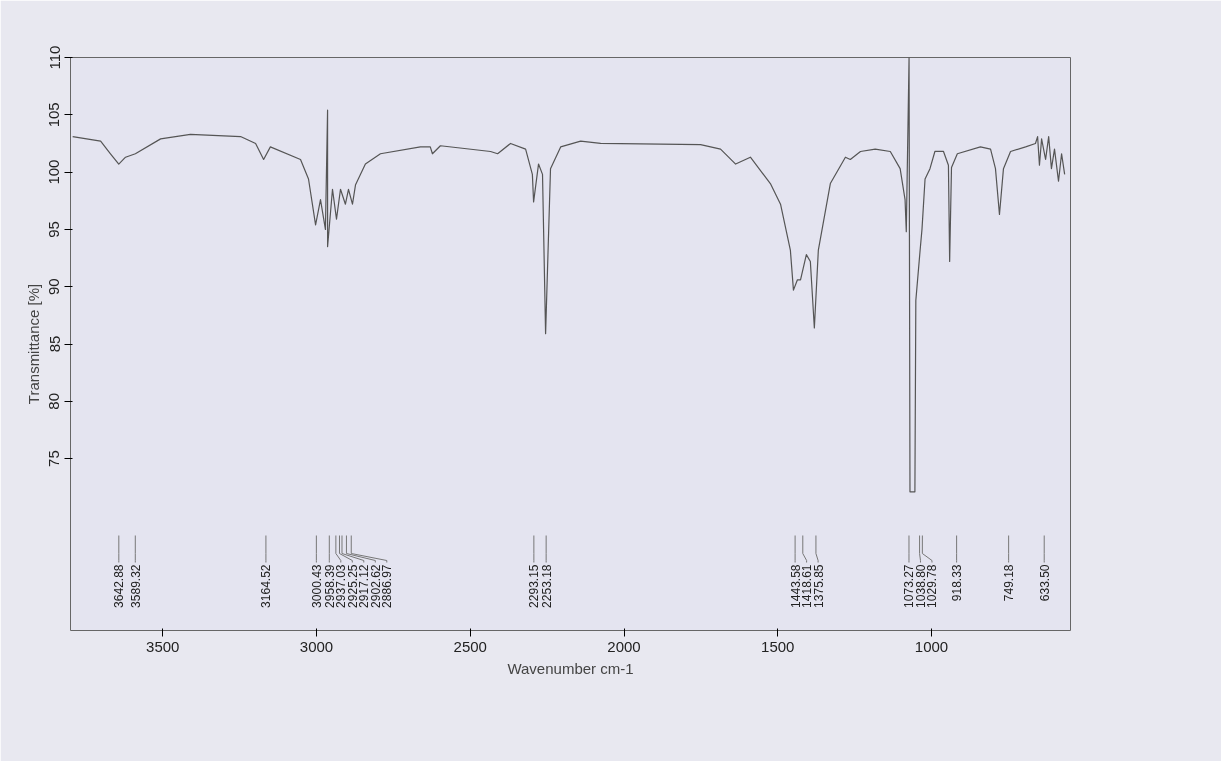 The image size is (1221, 761). I want to click on annotation: 3000.43, so click(316, 586).